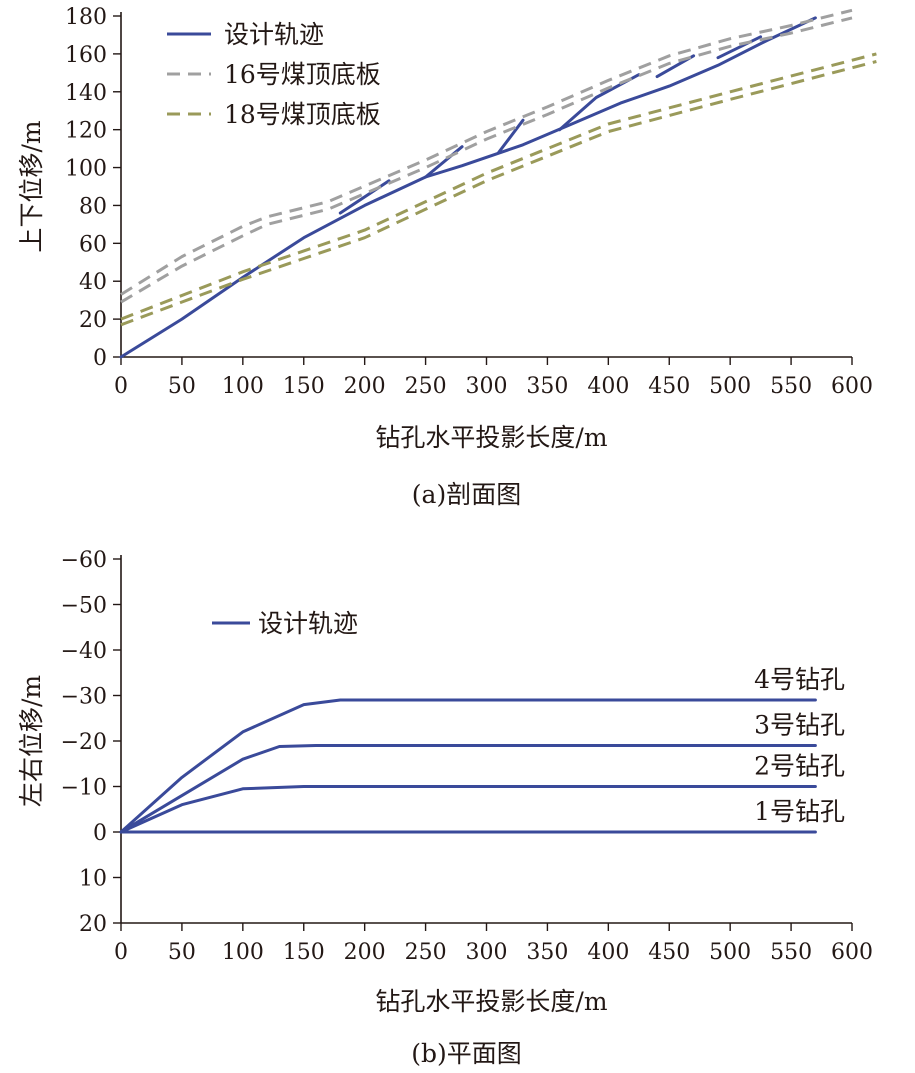  I want to click on chart-1-x-tick-label: 50, so click(182, 386).